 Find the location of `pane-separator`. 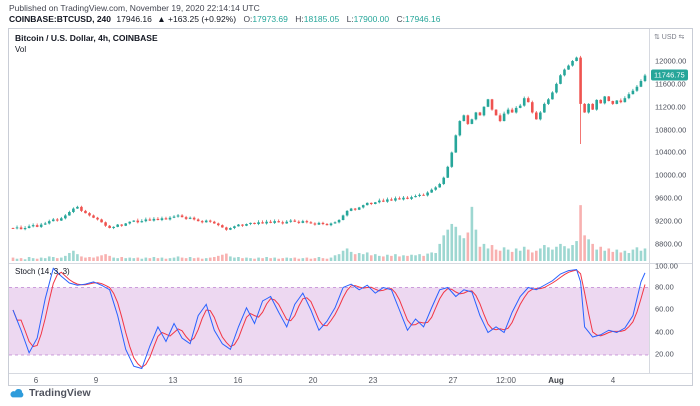

pane-separator is located at coordinates (350, 263).